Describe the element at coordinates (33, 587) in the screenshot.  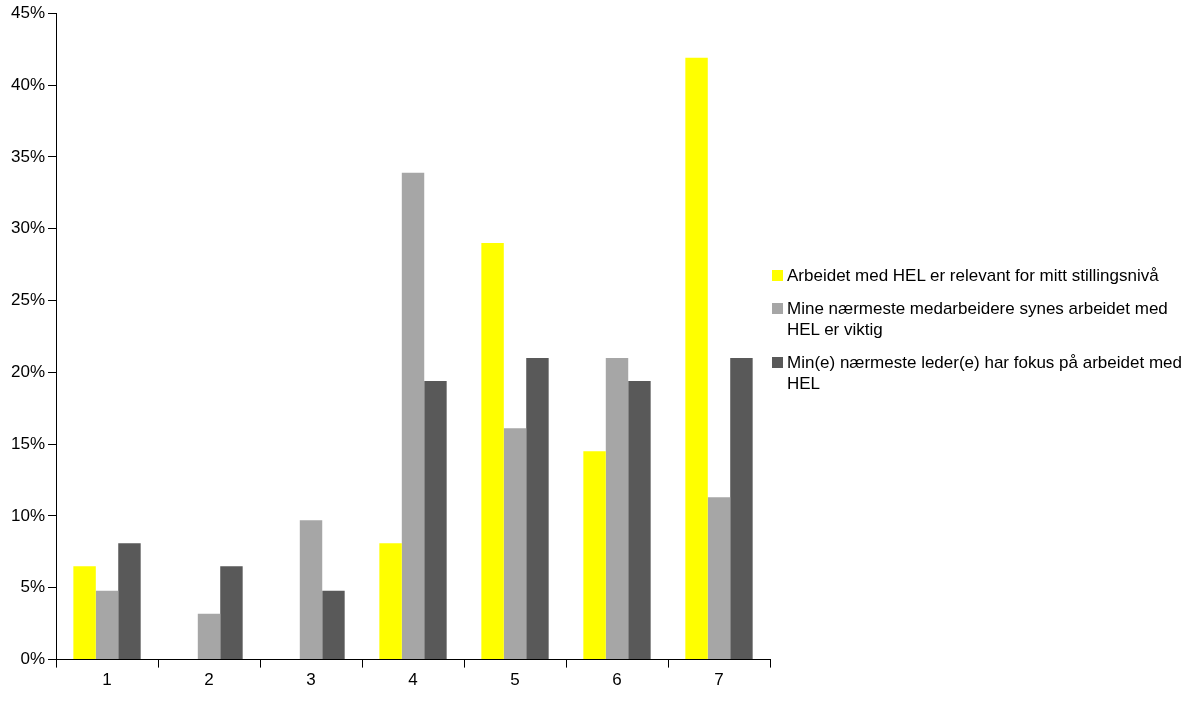
I see `y-tick-label: 5%` at that location.